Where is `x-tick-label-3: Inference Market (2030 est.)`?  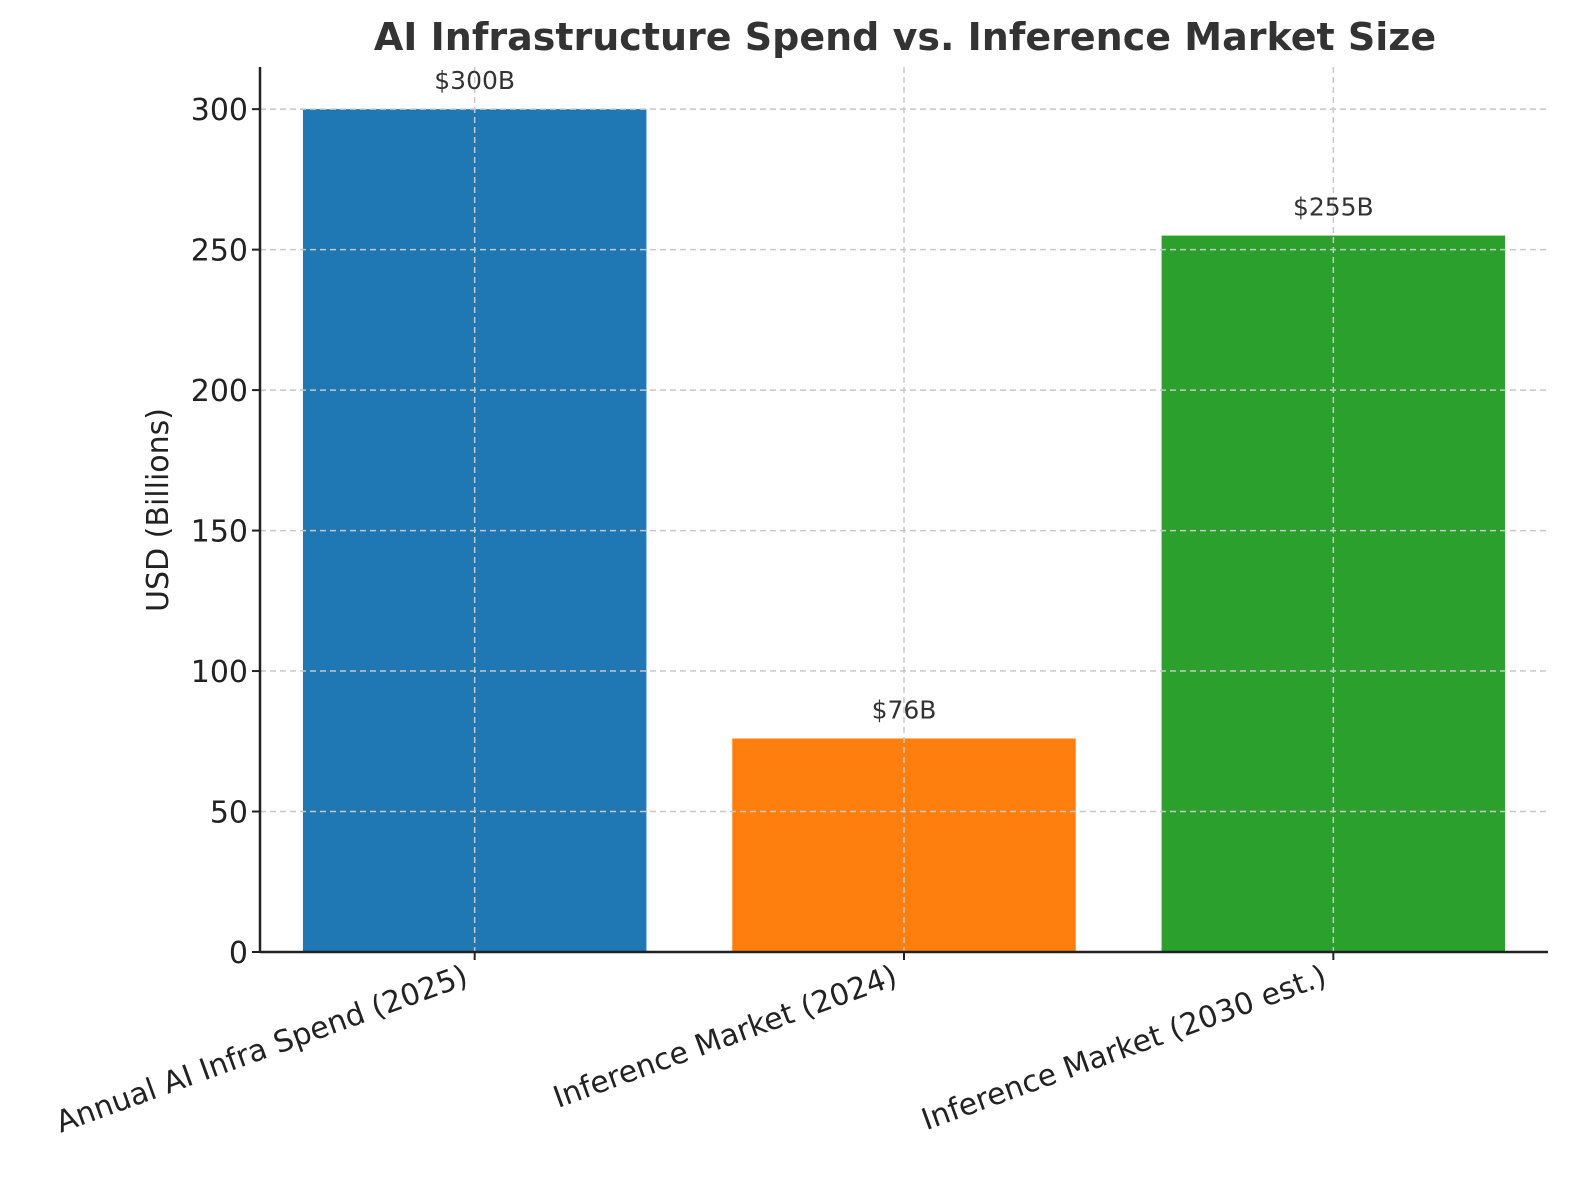 x-tick-label-3: Inference Market (2030 est.) is located at coordinates (1124, 1048).